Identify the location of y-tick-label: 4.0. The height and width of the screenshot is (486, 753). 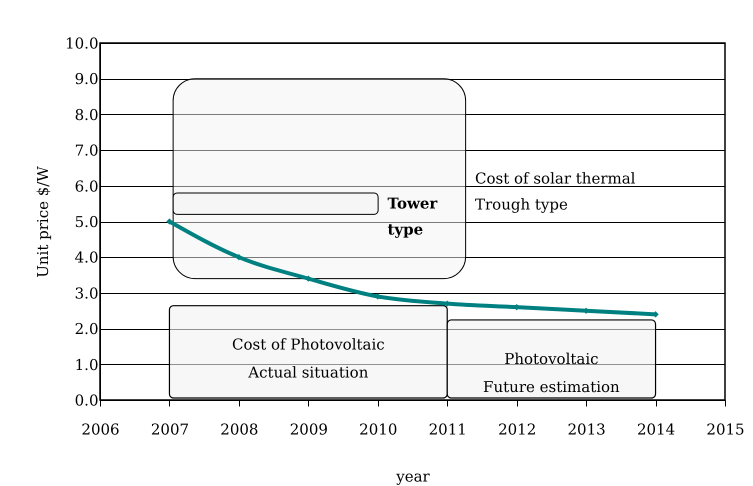
(86, 257).